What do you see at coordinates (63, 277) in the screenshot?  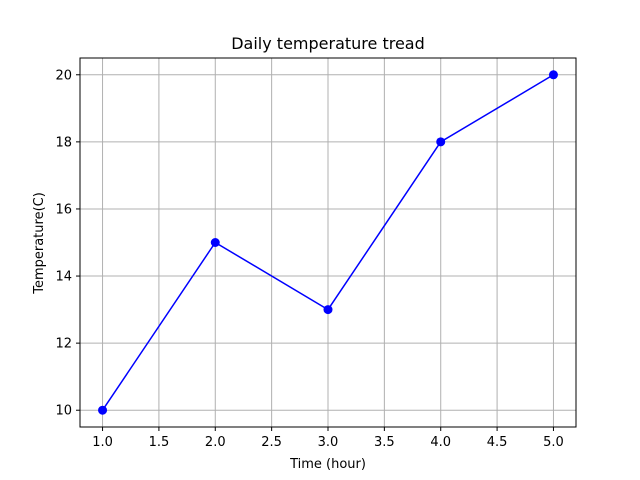 I see `y-tick-label: 14` at bounding box center [63, 277].